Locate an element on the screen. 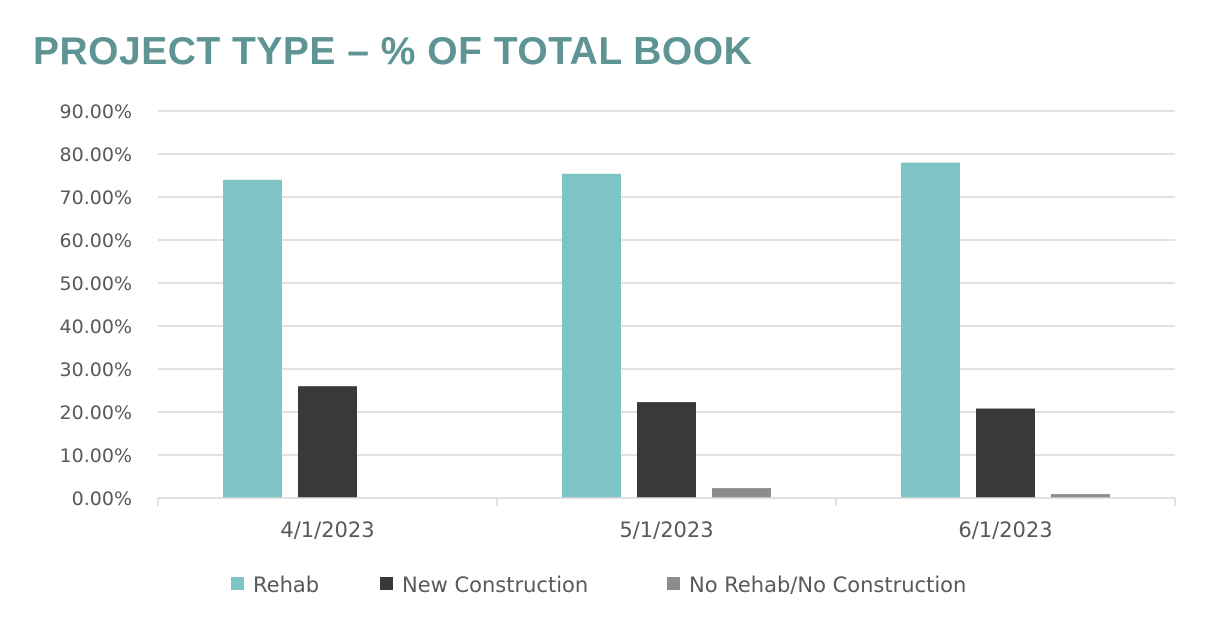  legend-label: New Construction is located at coordinates (495, 585).